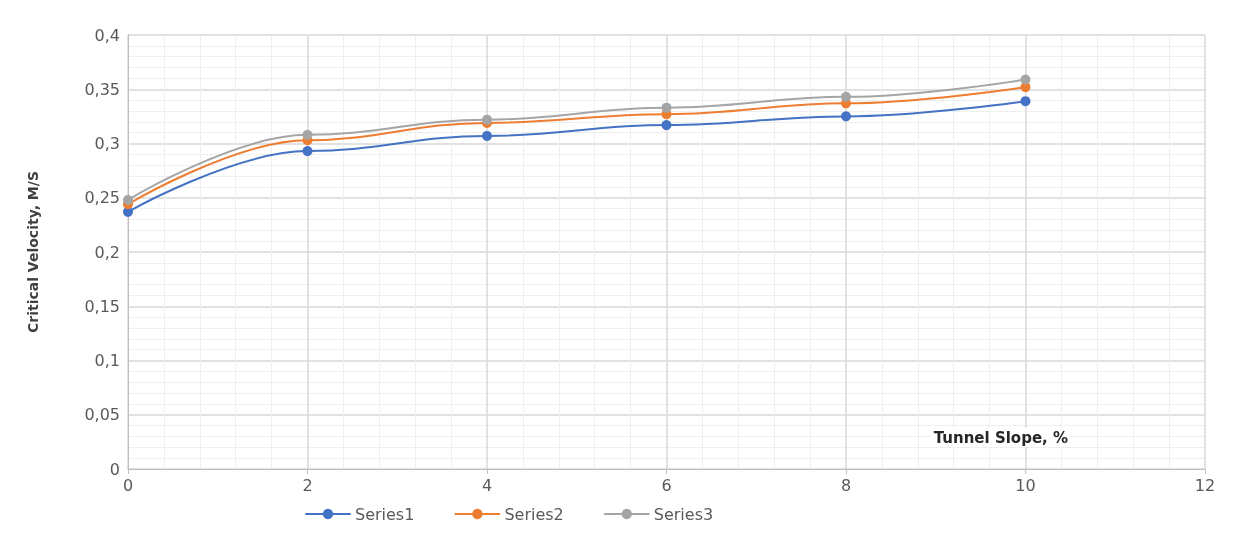 Image resolution: width=1241 pixels, height=537 pixels. Describe the element at coordinates (1001, 437) in the screenshot. I see `x-axis-title: Tunnel Slope, %` at that location.